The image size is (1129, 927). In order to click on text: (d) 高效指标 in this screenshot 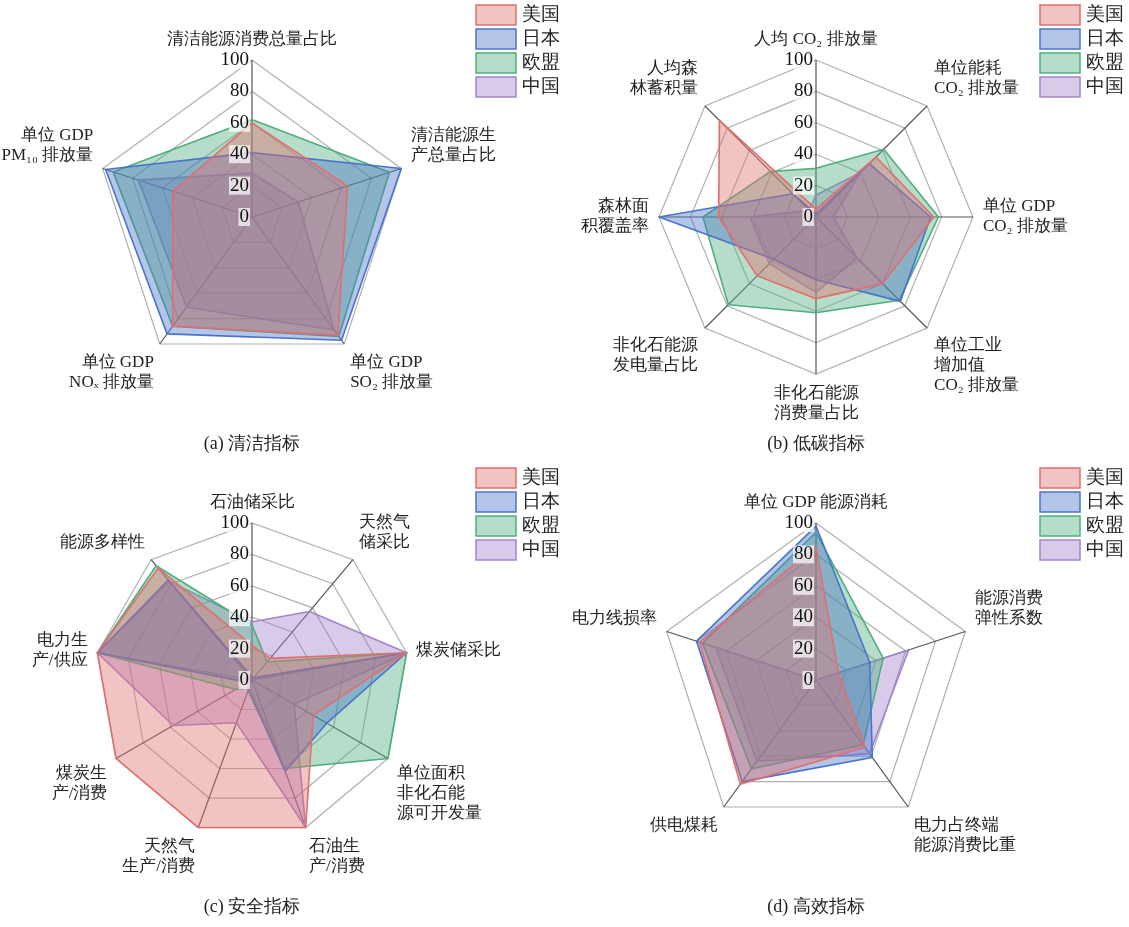, I will do `click(816, 906)`.